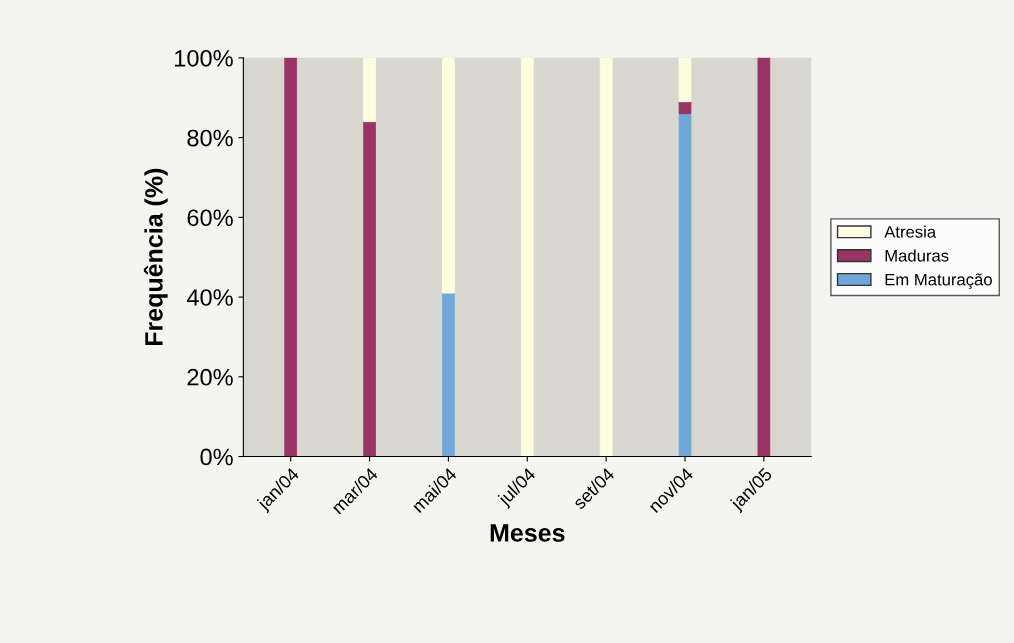  Describe the element at coordinates (917, 255) in the screenshot. I see `legend-label: Maduras` at that location.